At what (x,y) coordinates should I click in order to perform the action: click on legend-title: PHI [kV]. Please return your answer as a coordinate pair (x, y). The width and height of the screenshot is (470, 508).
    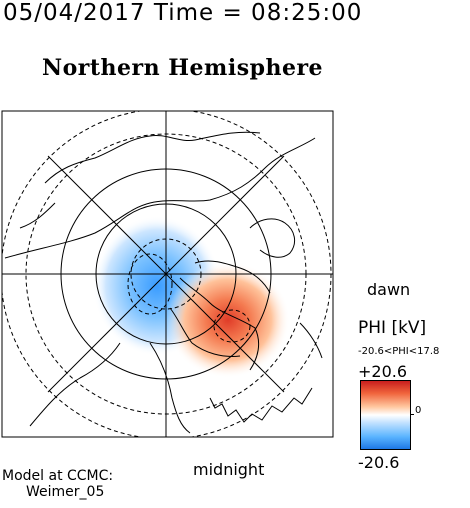
    Looking at the image, I should click on (392, 328).